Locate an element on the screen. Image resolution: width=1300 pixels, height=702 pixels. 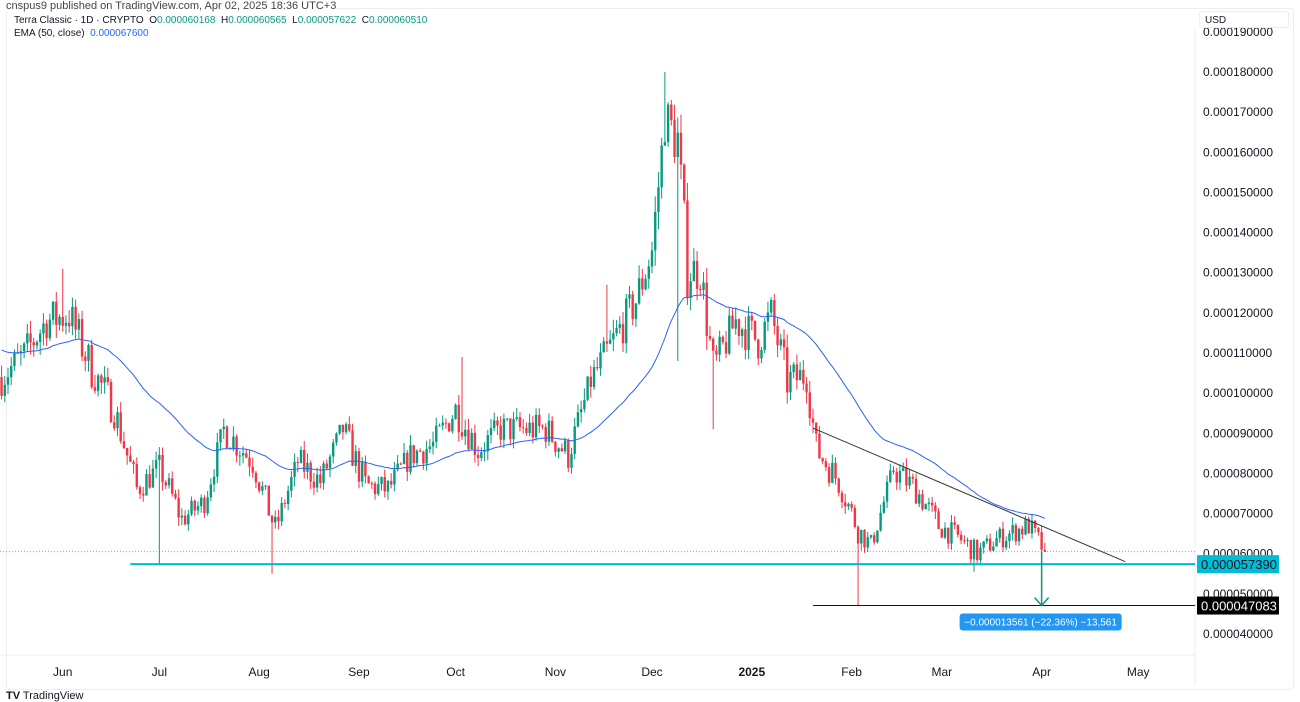
brand-name: TradingView is located at coordinates (53, 696).